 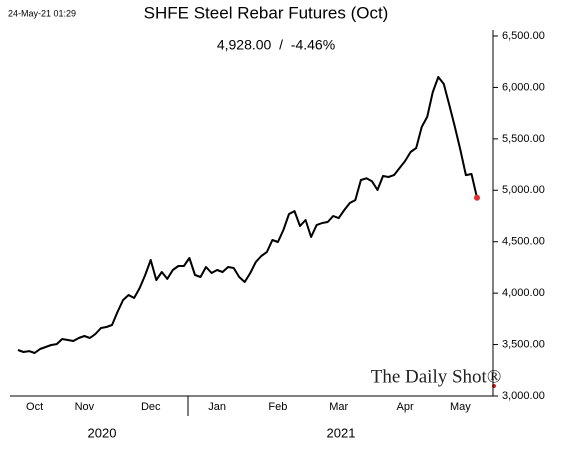 I want to click on y-tick-label: 5,500.00, so click(x=523, y=139).